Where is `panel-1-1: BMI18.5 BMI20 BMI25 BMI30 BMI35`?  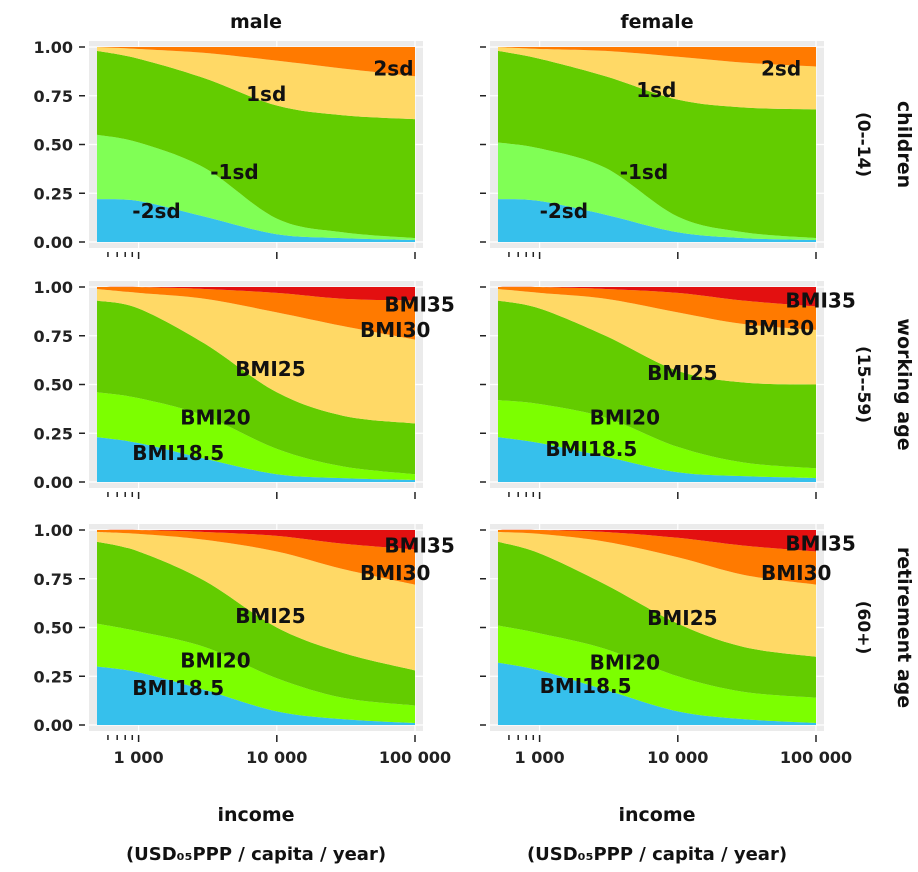 panel-1-1: BMI18.5 BMI20 BMI25 BMI30 BMI35 is located at coordinates (668, 390).